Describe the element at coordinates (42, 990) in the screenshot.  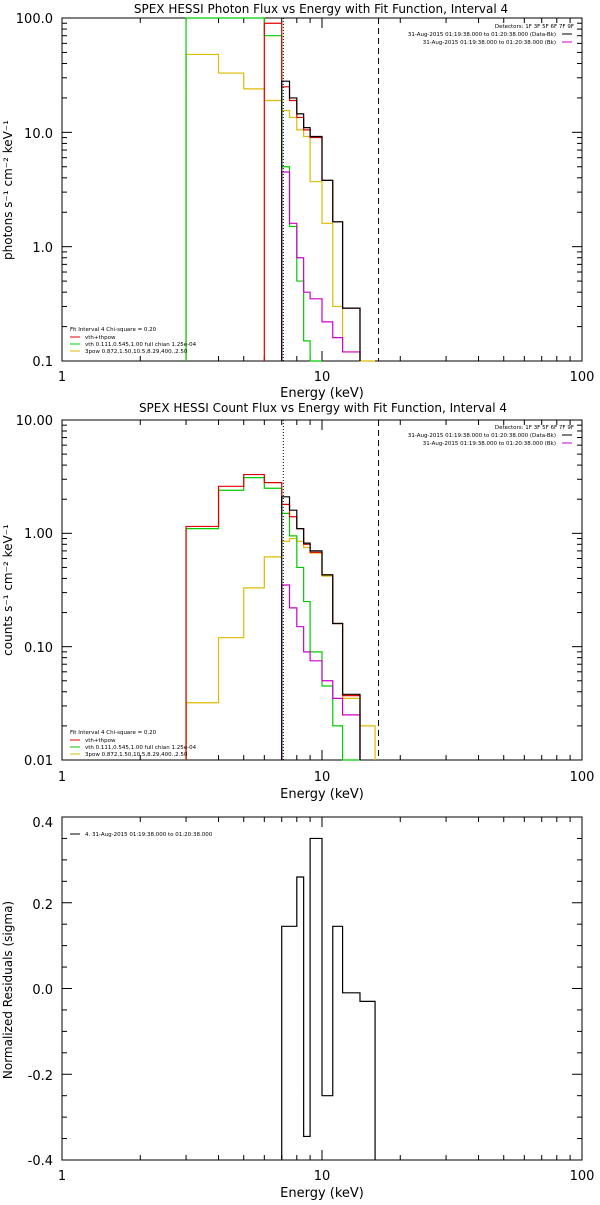
I see `y-tick-label: 0.0` at that location.